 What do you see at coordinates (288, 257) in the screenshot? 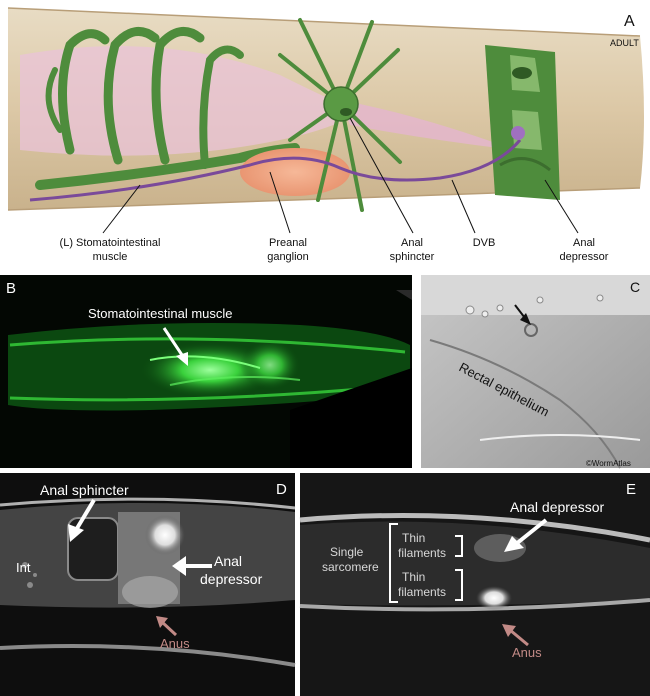
I see `preanal-label-2: ganglion` at bounding box center [288, 257].